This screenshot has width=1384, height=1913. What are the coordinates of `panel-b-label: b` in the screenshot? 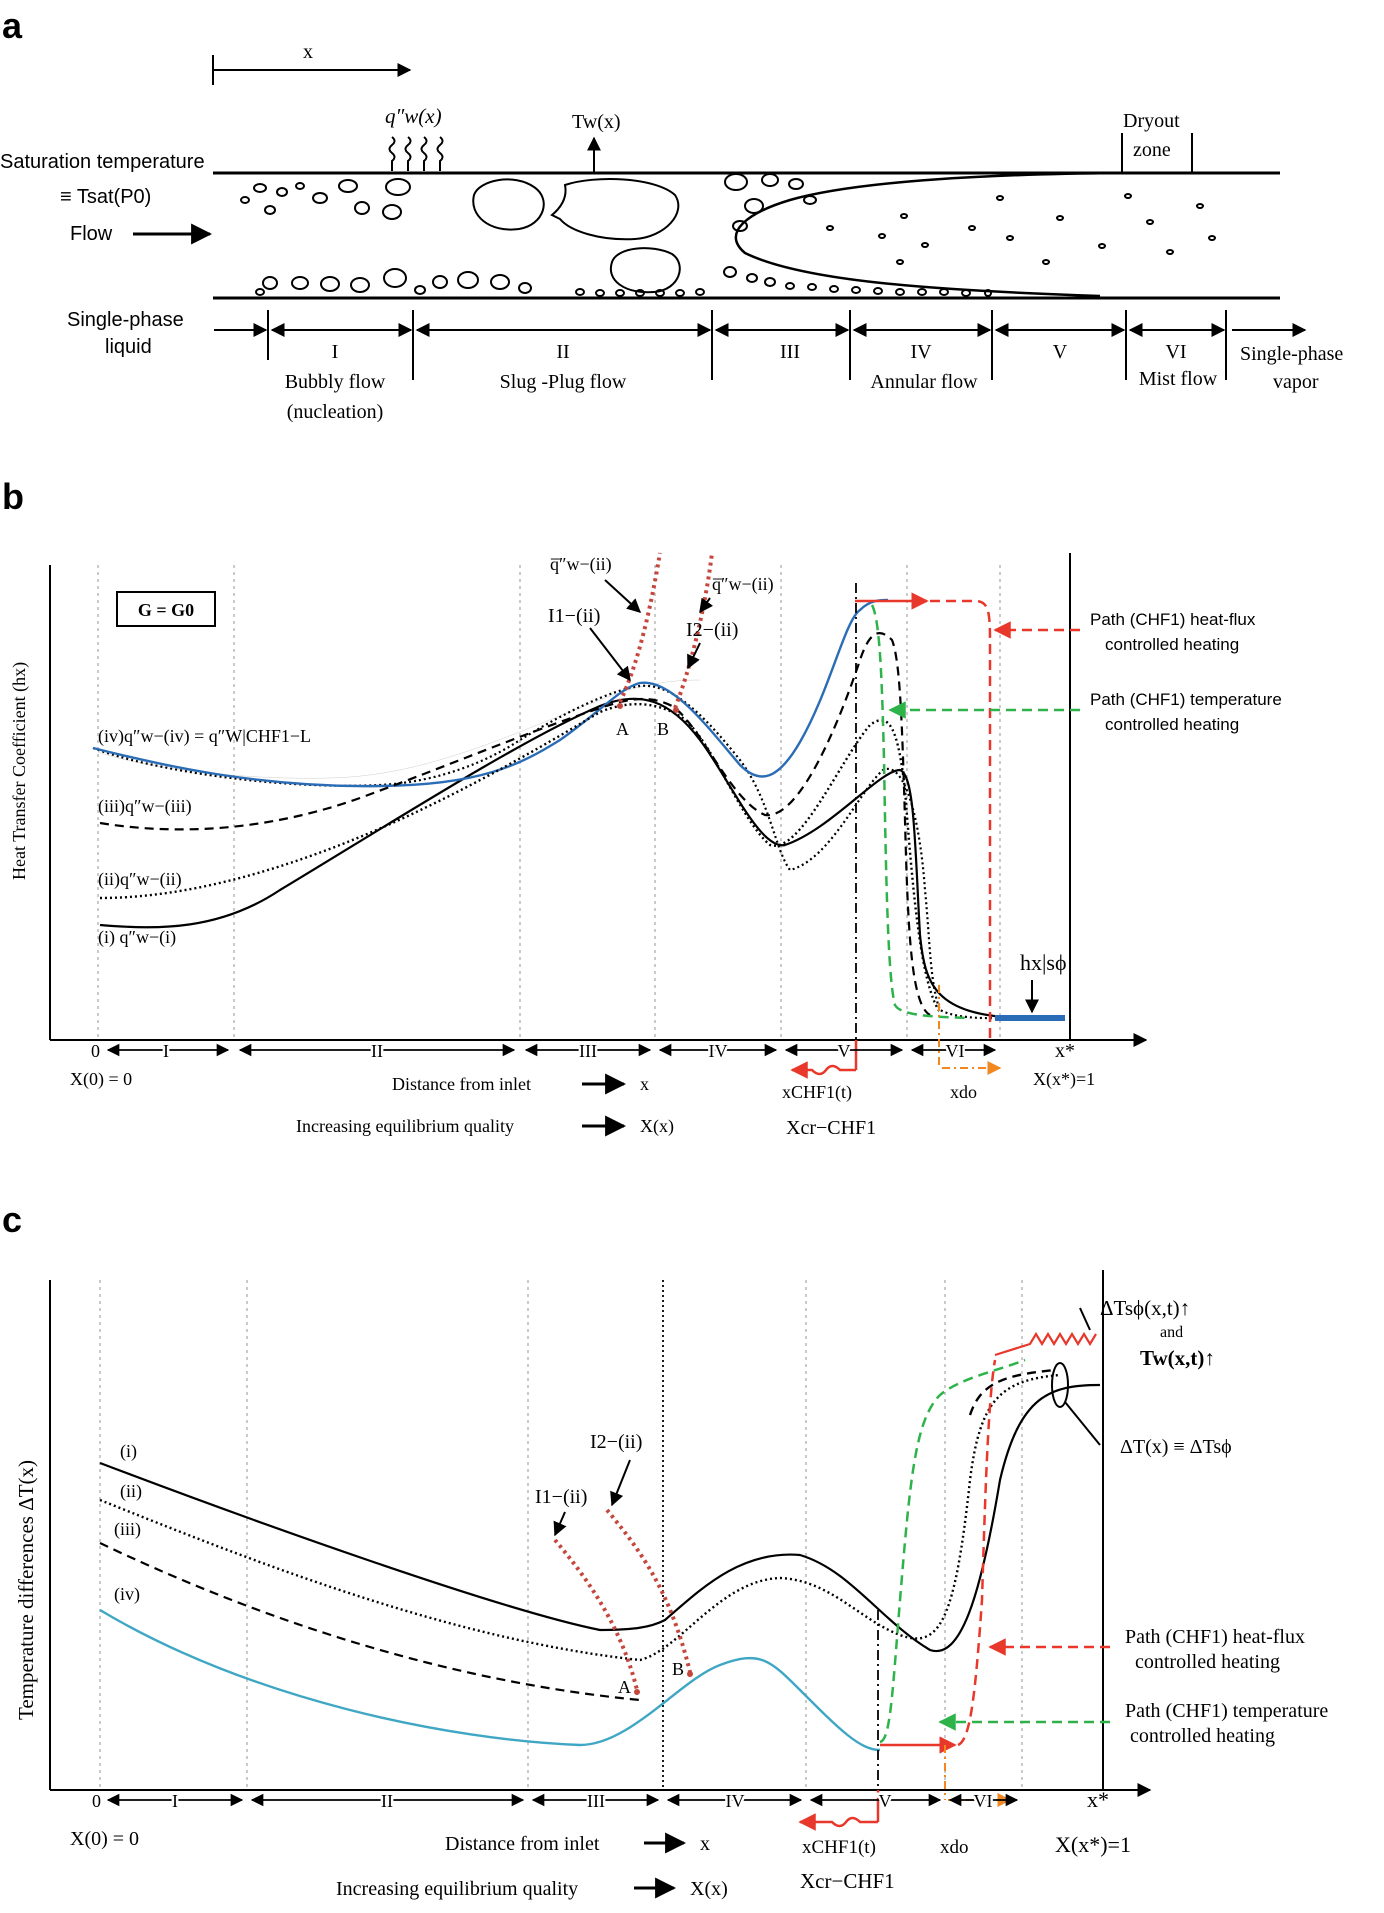 It's located at (13, 496).